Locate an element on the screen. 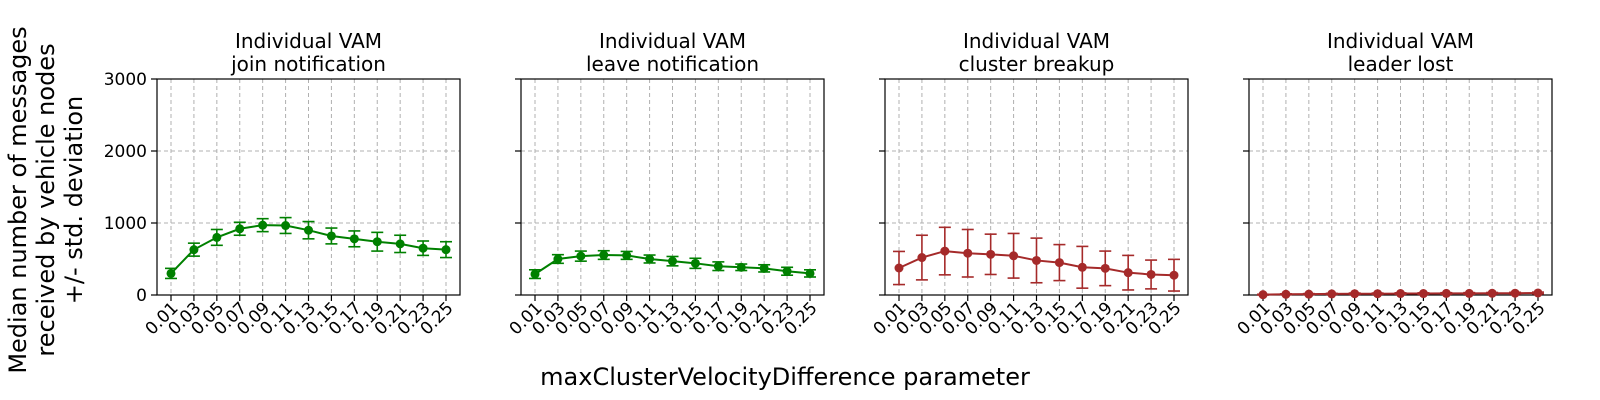 This screenshot has width=1600, height=400. y-tick-label: 2000 is located at coordinates (125, 152).